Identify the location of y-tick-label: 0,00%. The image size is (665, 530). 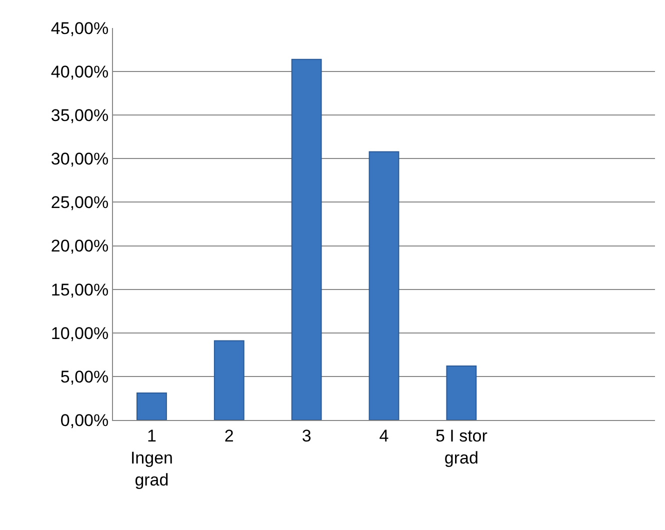
(84, 420).